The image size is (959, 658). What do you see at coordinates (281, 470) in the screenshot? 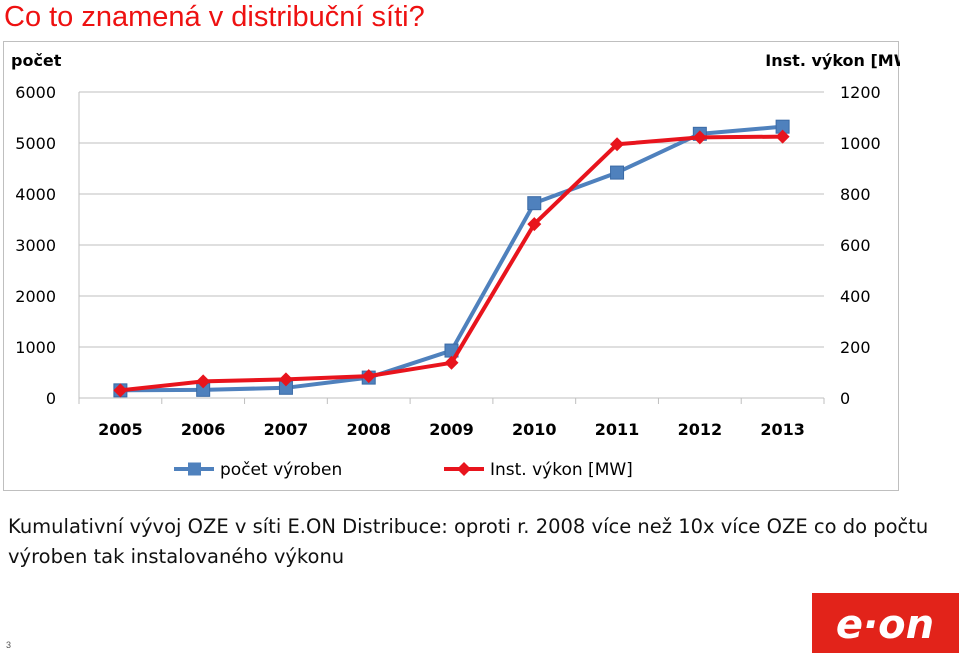
I see `legend-label: počet výroben` at bounding box center [281, 470].